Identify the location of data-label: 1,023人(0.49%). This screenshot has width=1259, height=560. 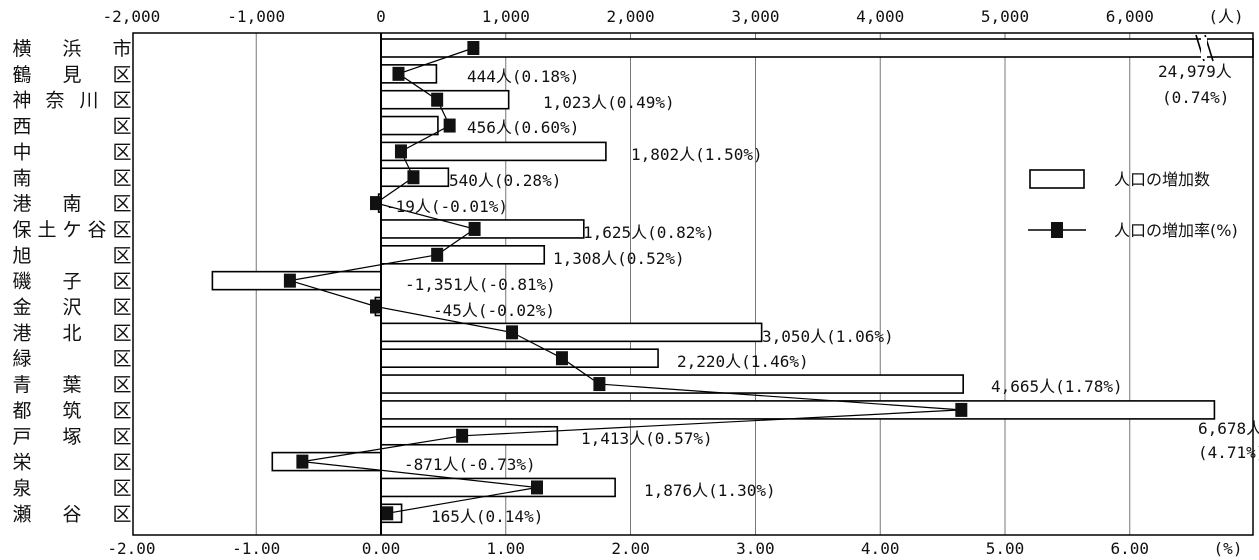
(609, 102).